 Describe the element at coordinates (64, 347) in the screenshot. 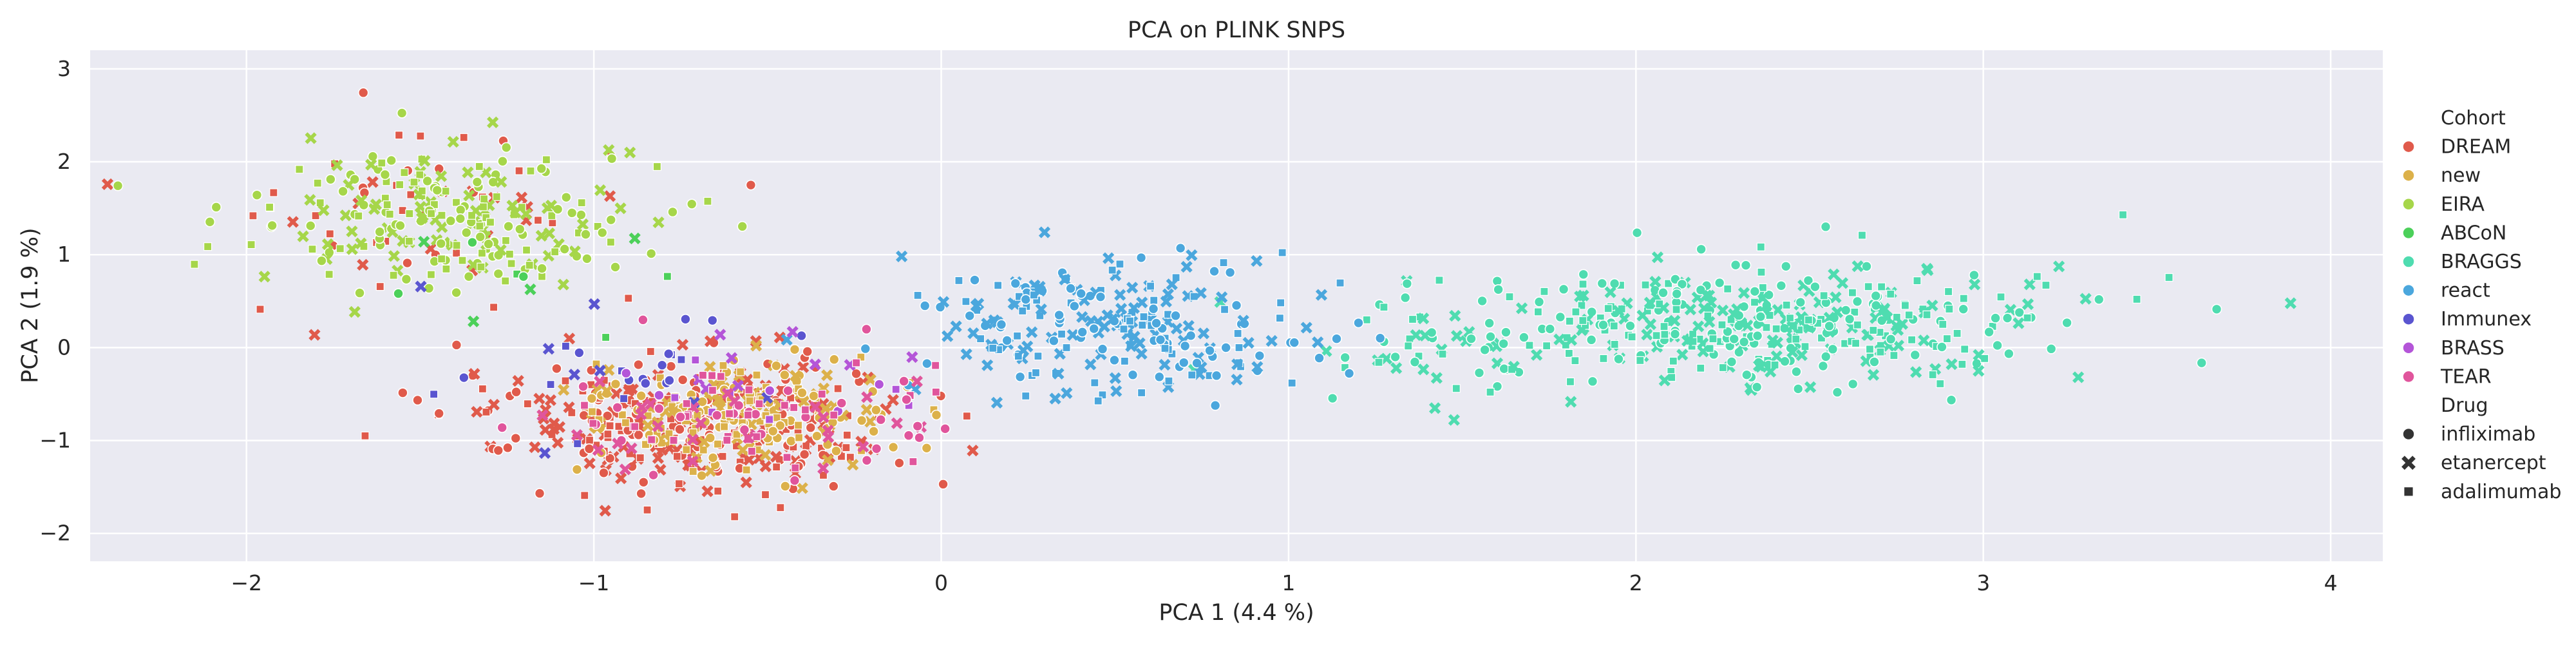

I see `y-tick-label: 0` at that location.